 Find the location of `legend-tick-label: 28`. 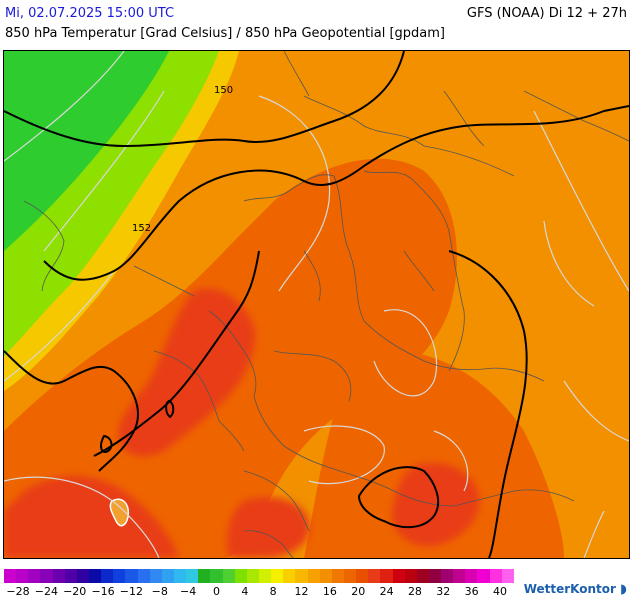

legend-tick-label: 28 is located at coordinates (414, 591).